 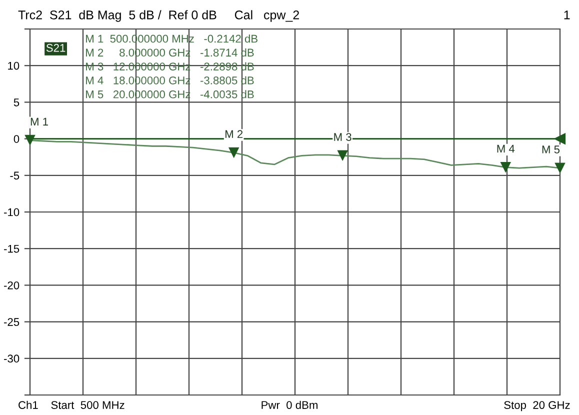 I want to click on chart-title: Trc2 S21 dB Mag 5 dB / Ref 0 dB Cal cpw_2, so click(x=158, y=16).